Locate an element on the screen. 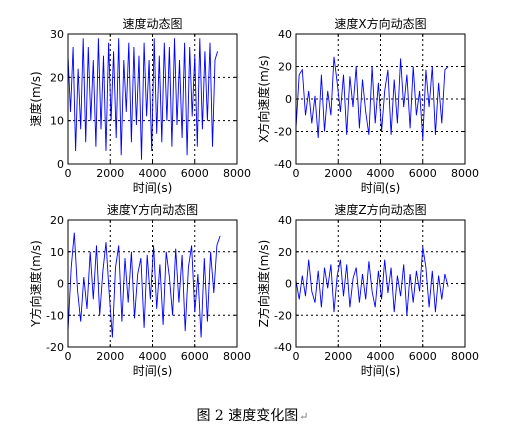 Image resolution: width=505 pixels, height=442 pixels. y-axis-label: Z方向速度(m/s) is located at coordinates (263, 284).